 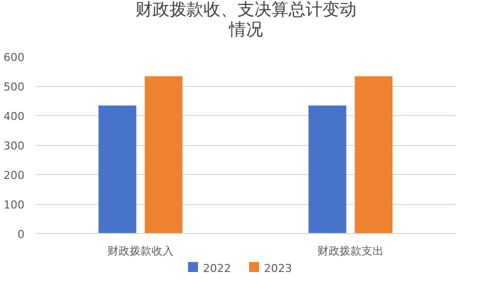 I want to click on y-tick-label: 500, so click(x=14, y=87).